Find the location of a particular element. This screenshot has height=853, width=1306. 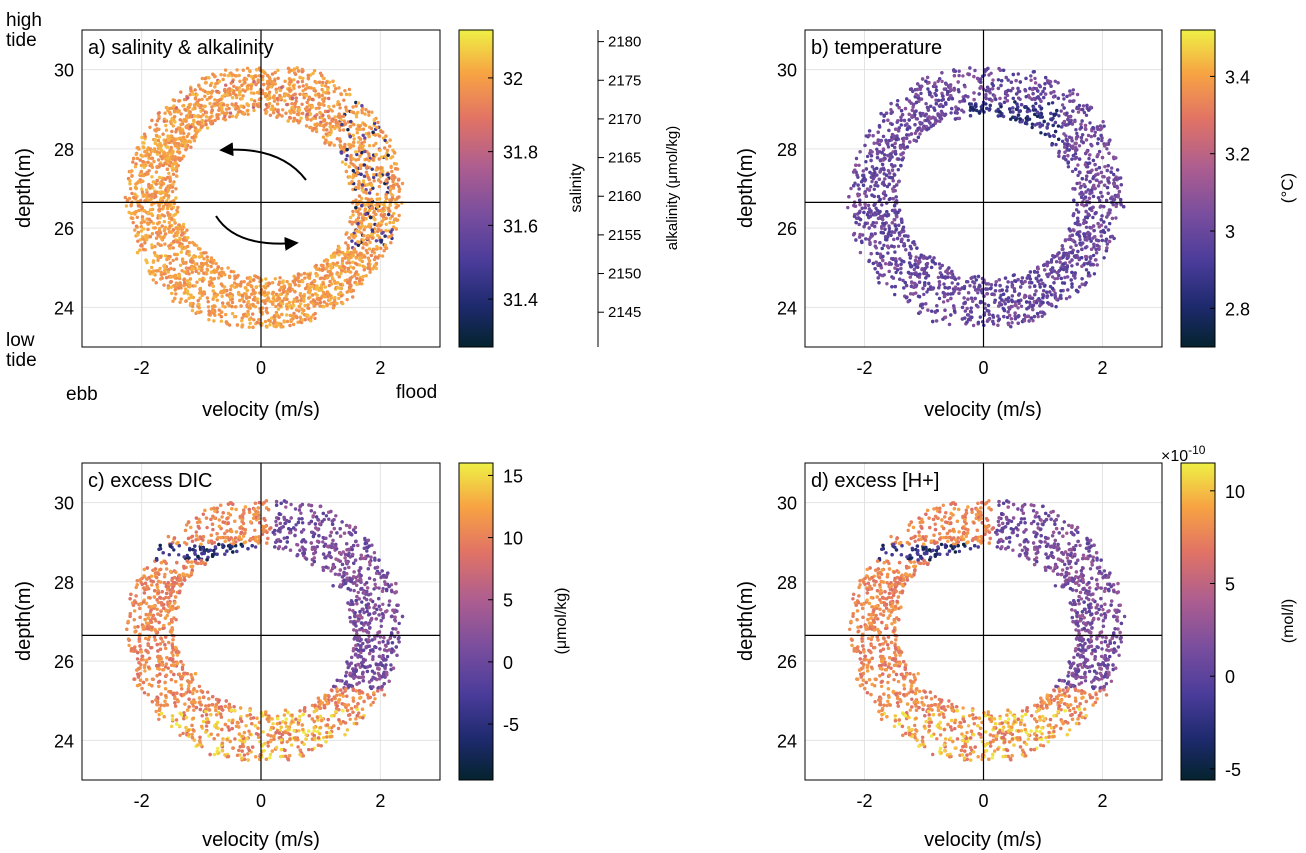

x-axis-label: velocity (m/s) is located at coordinates (261, 410).